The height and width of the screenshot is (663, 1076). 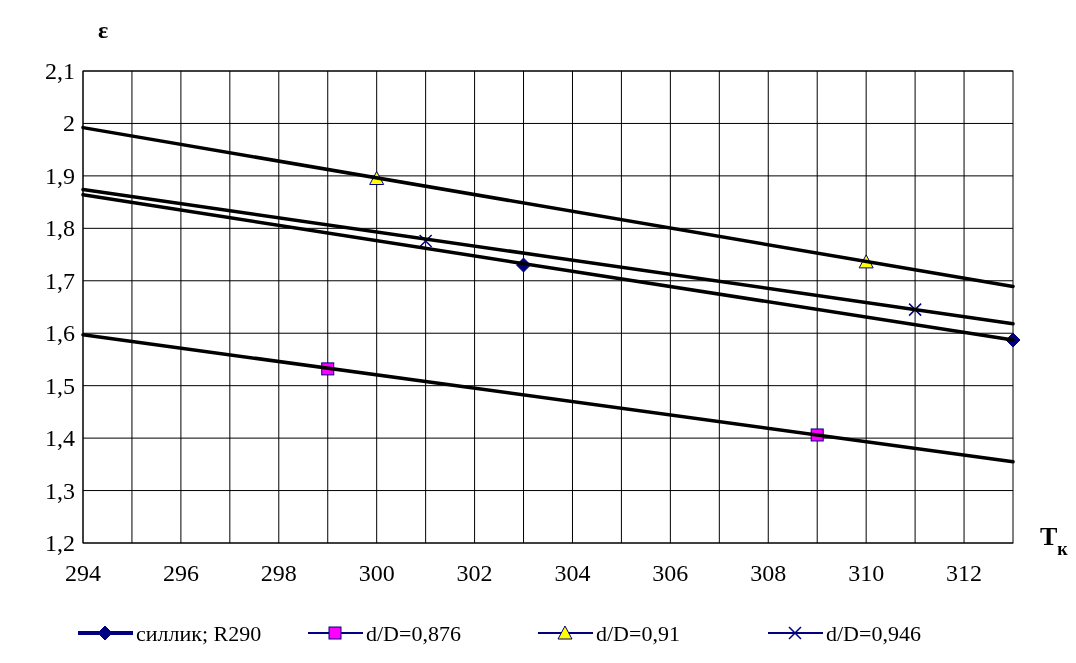 I want to click on legend-label: d/D=0,876, so click(x=413, y=633).